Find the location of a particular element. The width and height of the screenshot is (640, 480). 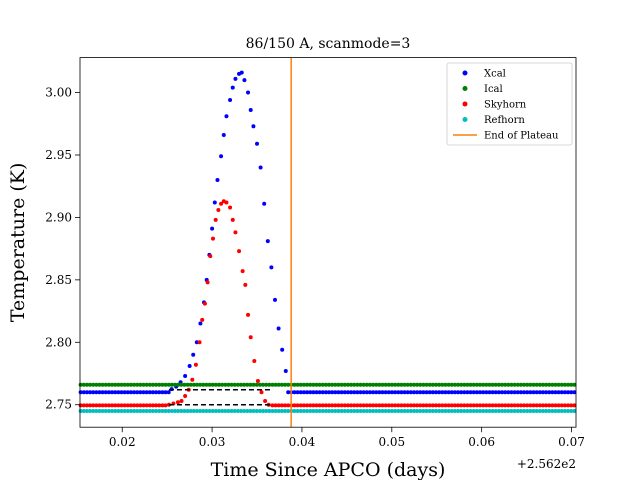

x-tick-label: 0.06 is located at coordinates (481, 442).